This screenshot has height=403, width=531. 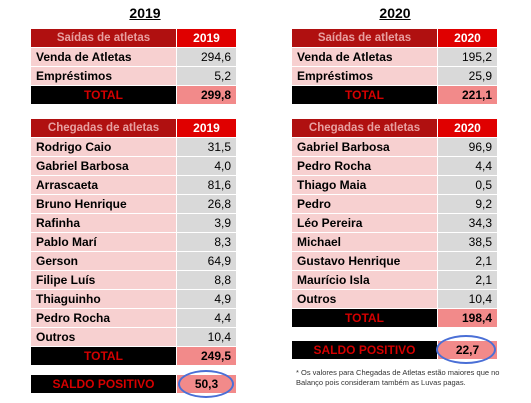 I want to click on total-row: TOTAL 221,1, so click(x=394, y=95).